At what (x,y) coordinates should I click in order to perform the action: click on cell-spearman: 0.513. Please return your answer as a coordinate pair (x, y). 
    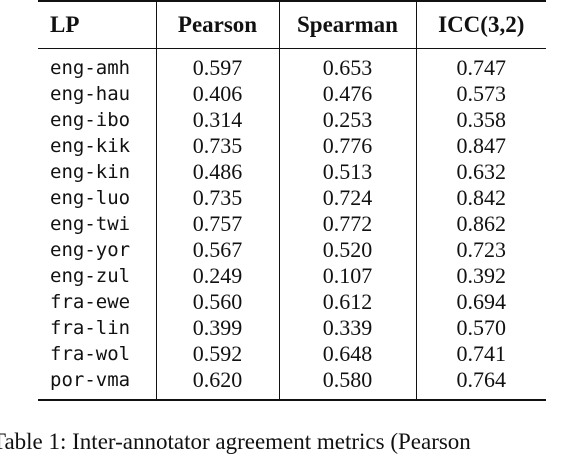
    Looking at the image, I should click on (347, 172).